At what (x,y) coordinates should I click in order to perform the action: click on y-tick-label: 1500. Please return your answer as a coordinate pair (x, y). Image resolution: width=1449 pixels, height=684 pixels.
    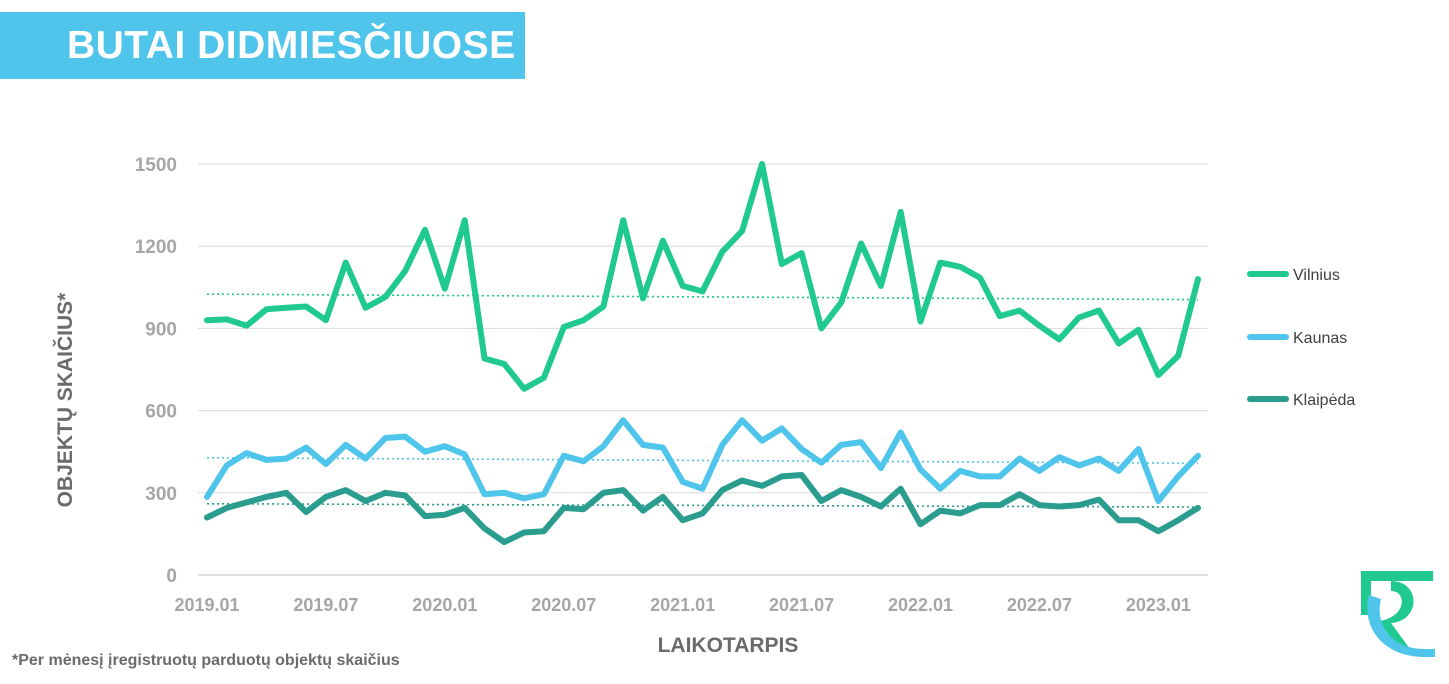
    Looking at the image, I should click on (156, 165).